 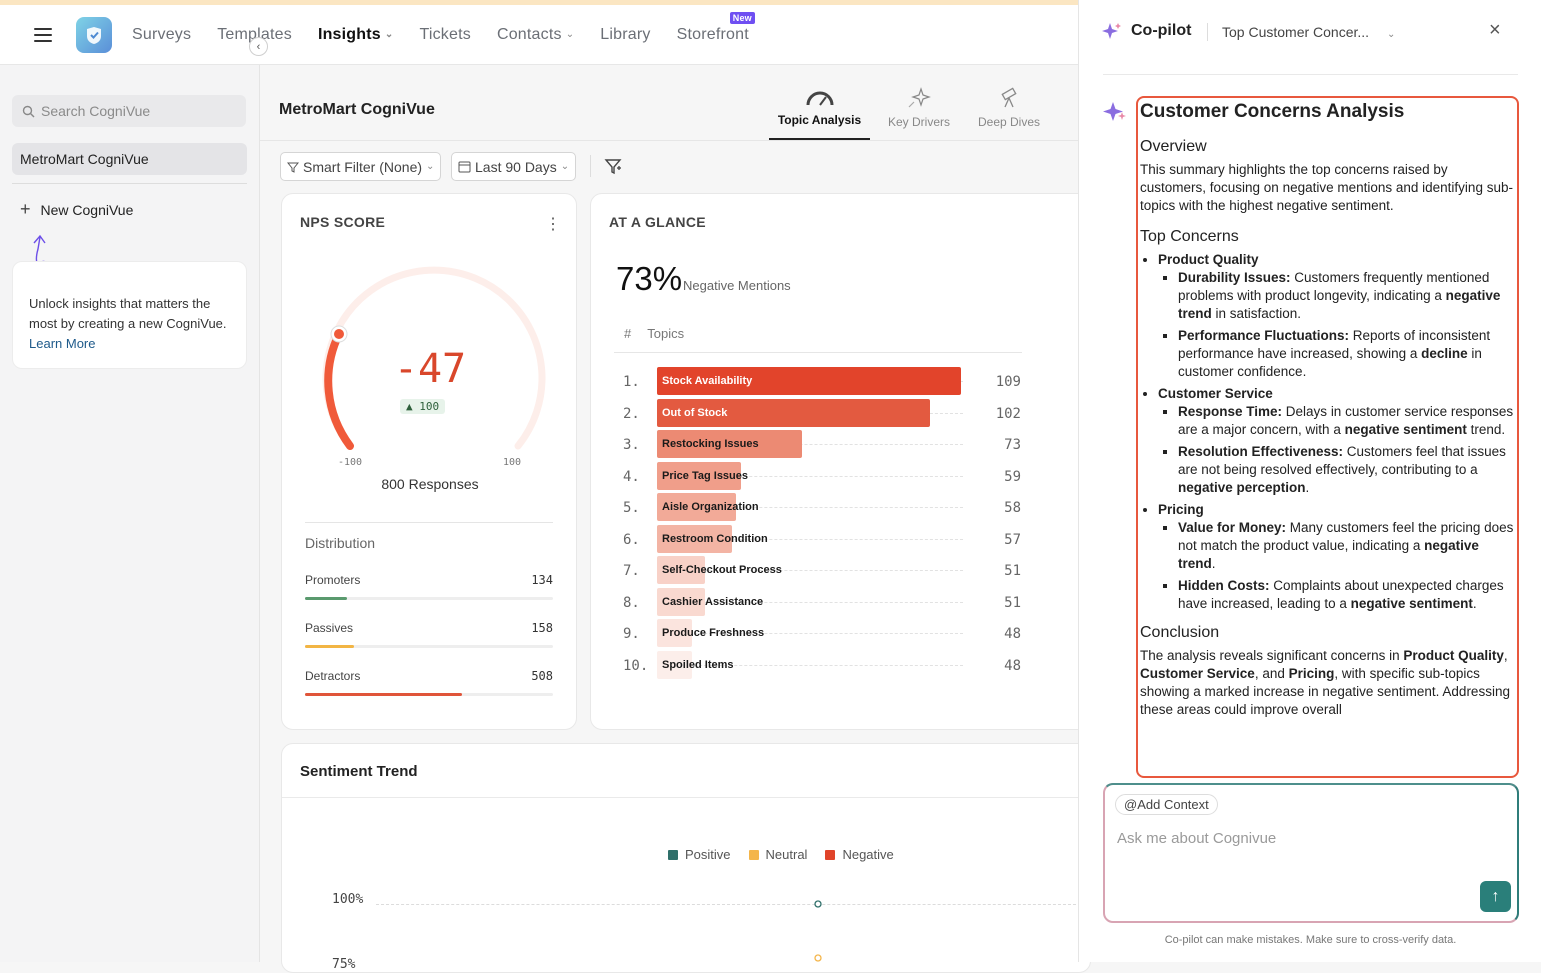 I want to click on topic-index: 6., so click(x=631, y=539).